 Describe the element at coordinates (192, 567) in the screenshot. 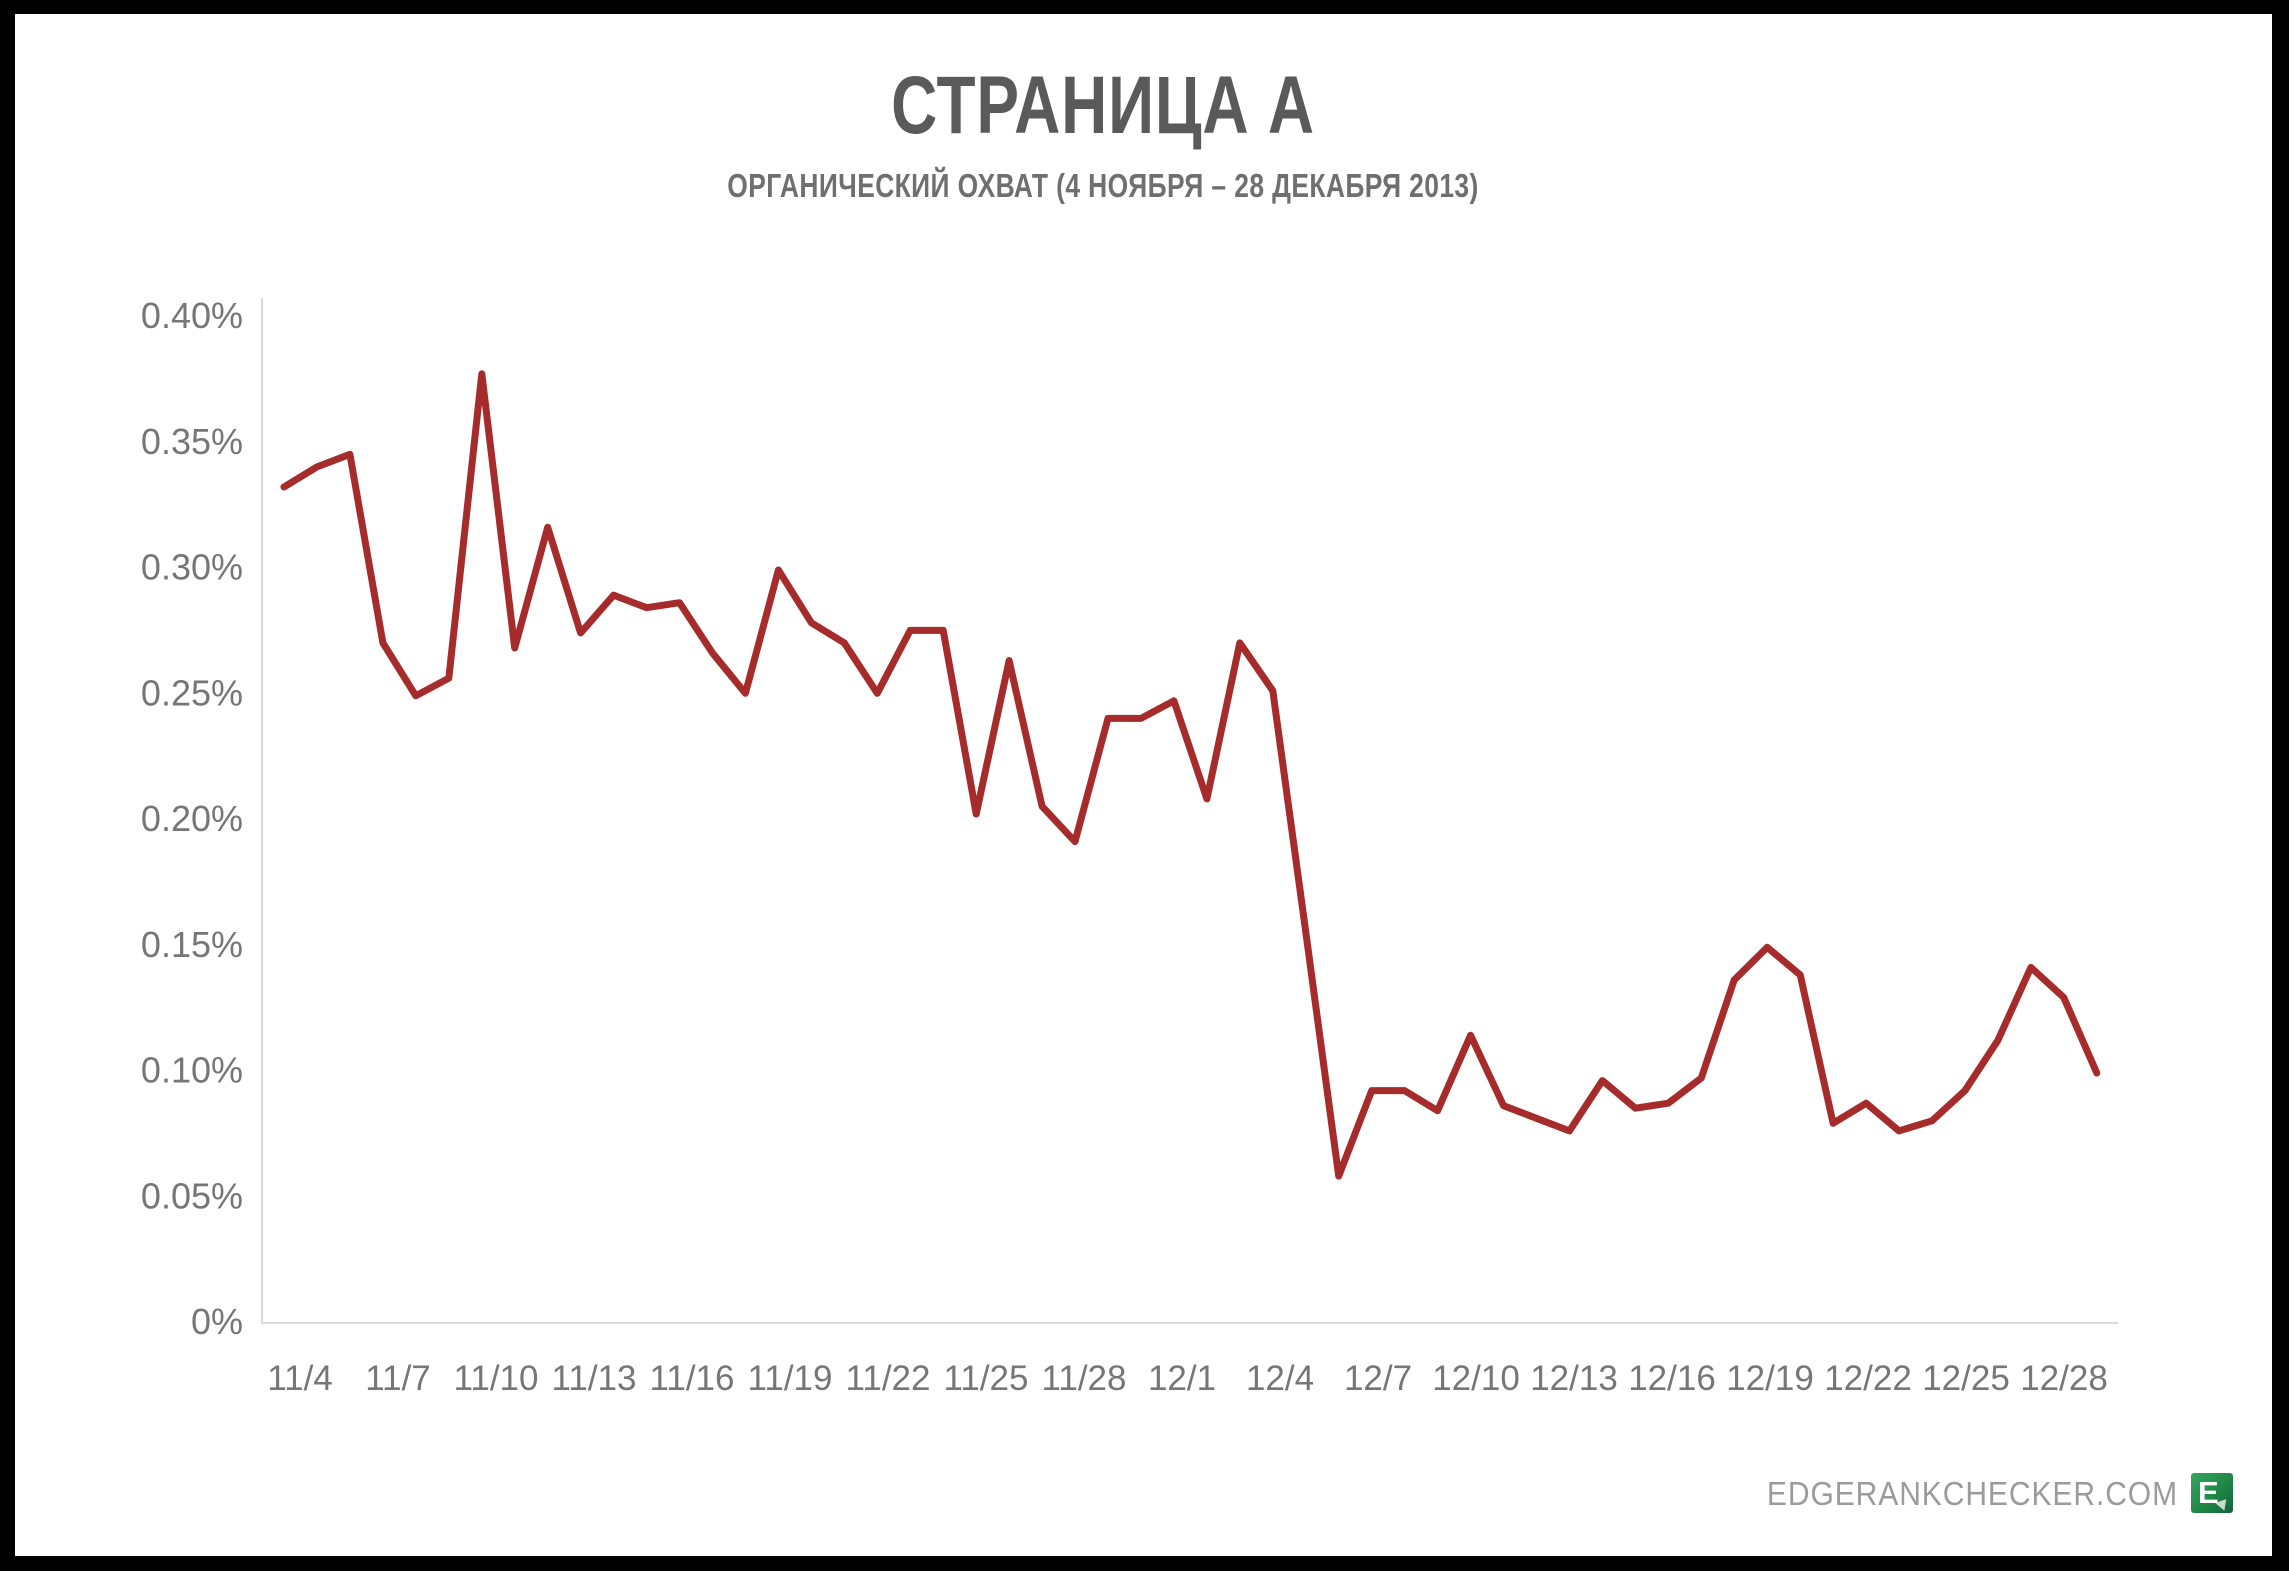

I see `y-axis-tick-label: 0.30%` at that location.